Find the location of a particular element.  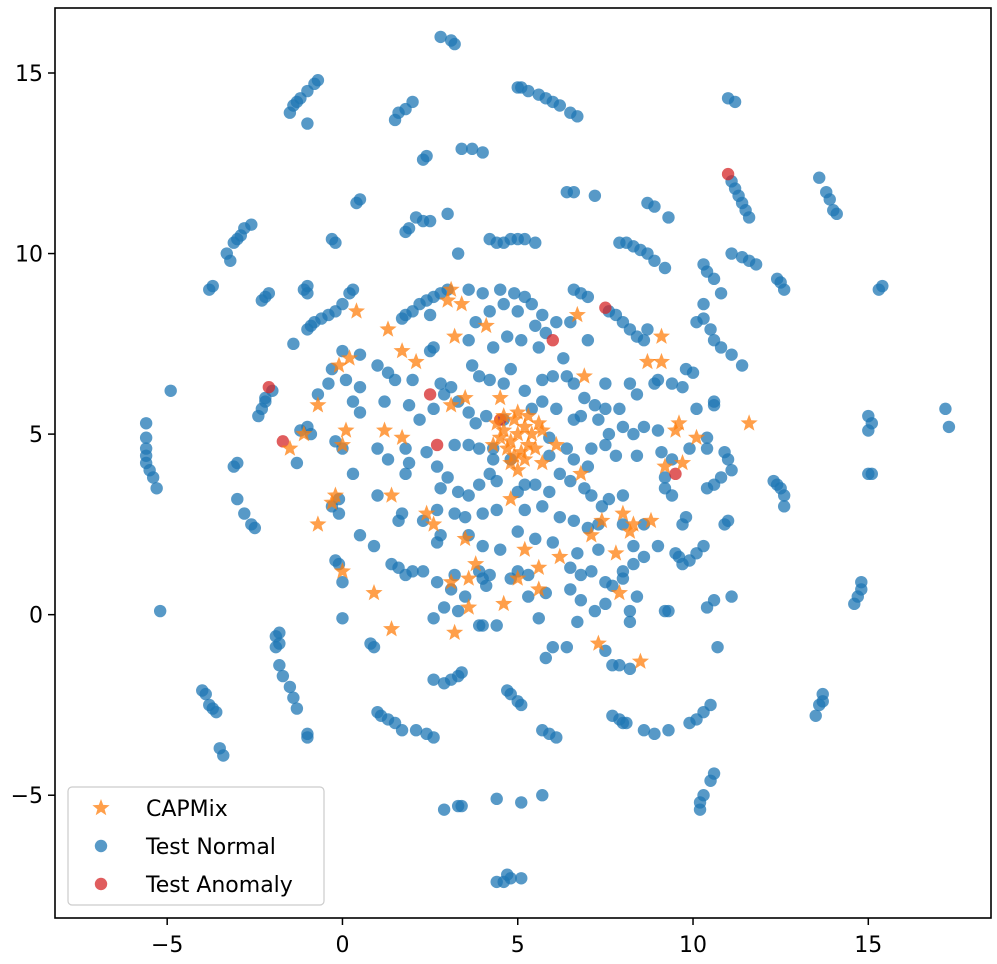

legend-marker-normal is located at coordinates (101, 846).